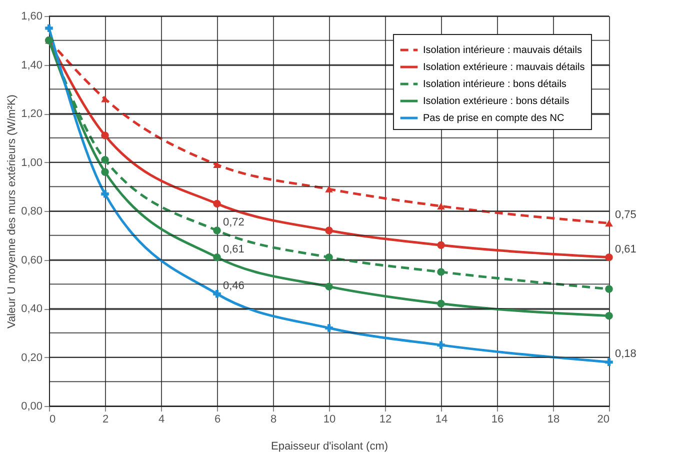 This screenshot has height=474, width=686. I want to click on legend-label: Isolation intérieure : mauvais détails, so click(502, 50).